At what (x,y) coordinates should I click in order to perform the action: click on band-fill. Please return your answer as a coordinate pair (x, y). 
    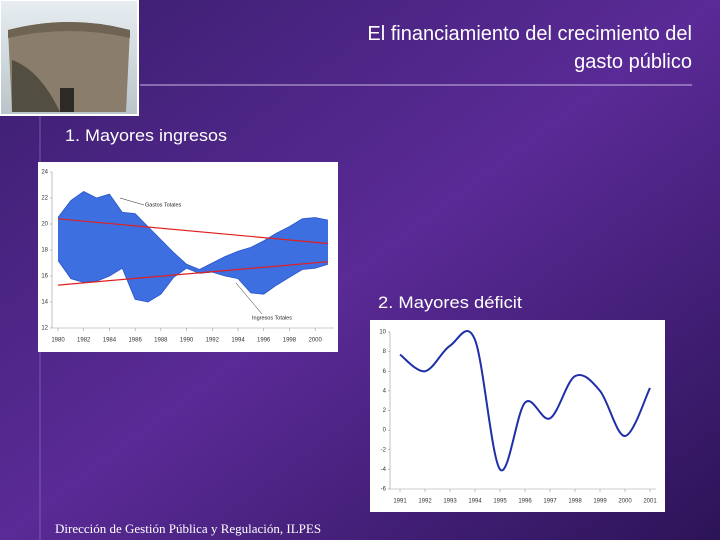
    Looking at the image, I should click on (193, 246).